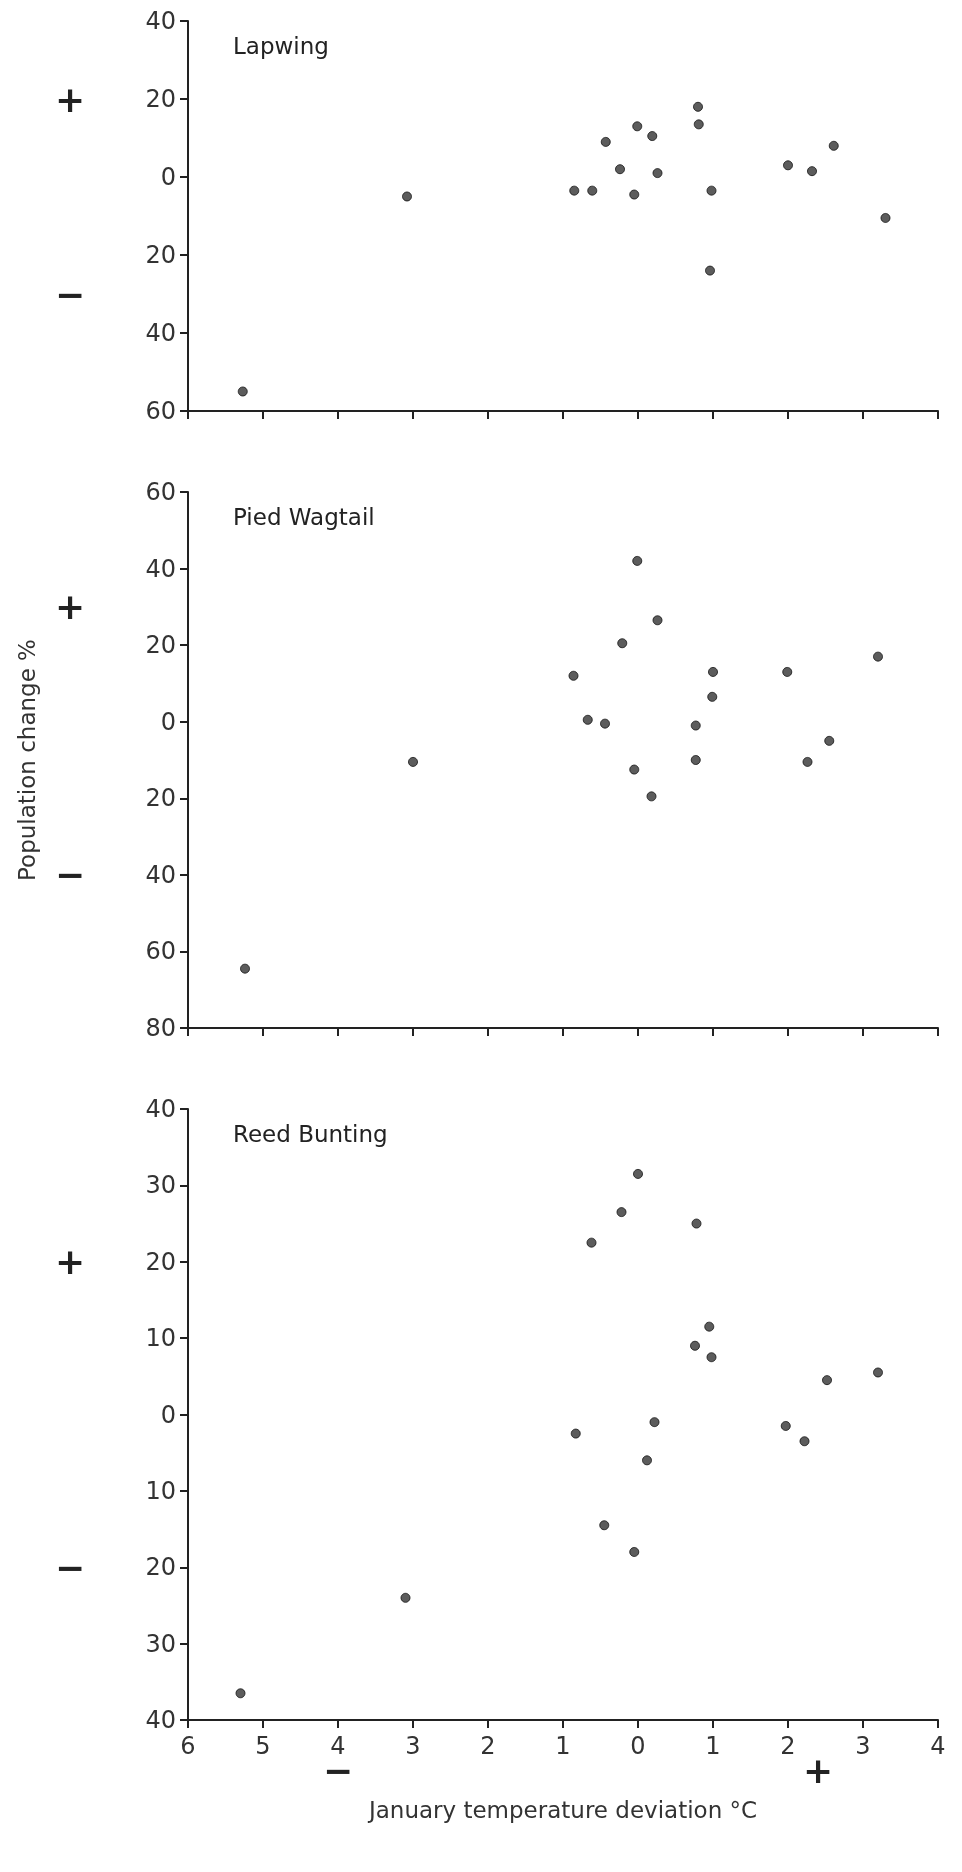 This screenshot has width=962, height=1872. Describe the element at coordinates (281, 45) in the screenshot. I see `text: Lapwing` at that location.